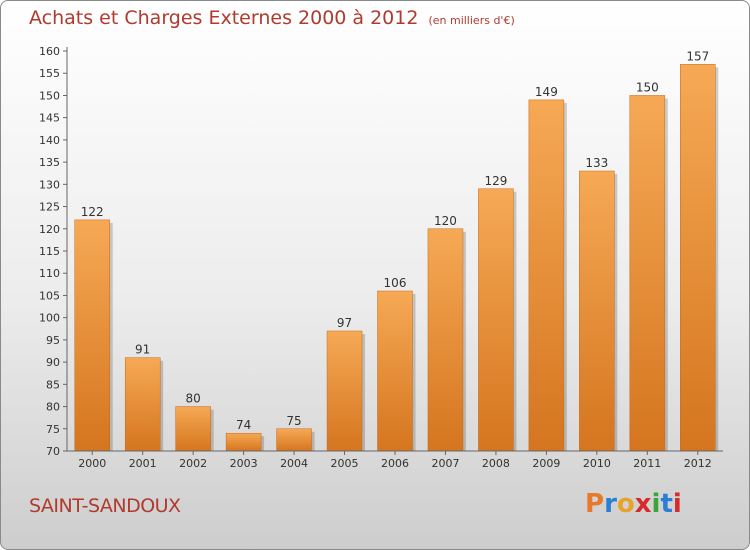 The height and width of the screenshot is (550, 750). What do you see at coordinates (395, 371) in the screenshot?
I see `bar-2006` at bounding box center [395, 371].